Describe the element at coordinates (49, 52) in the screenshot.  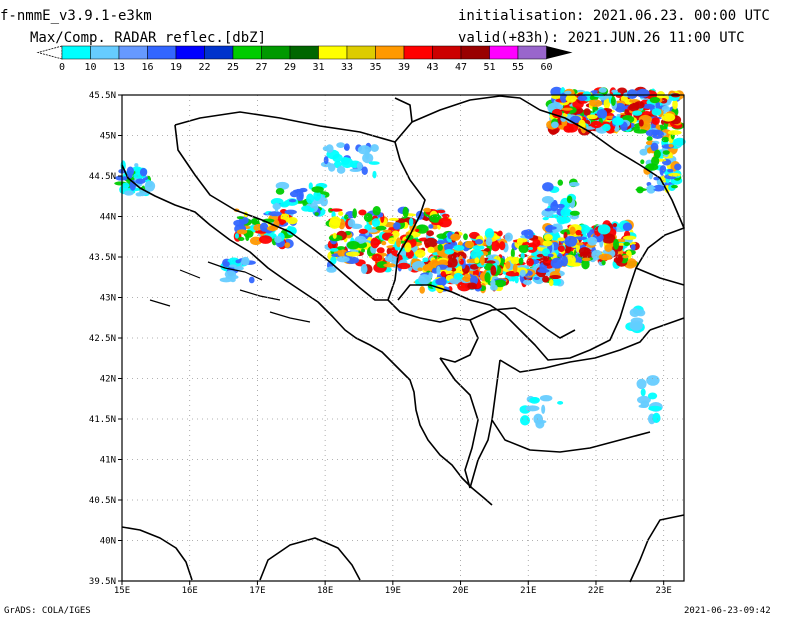
I see `colorbar-underflow-arrow` at that location.